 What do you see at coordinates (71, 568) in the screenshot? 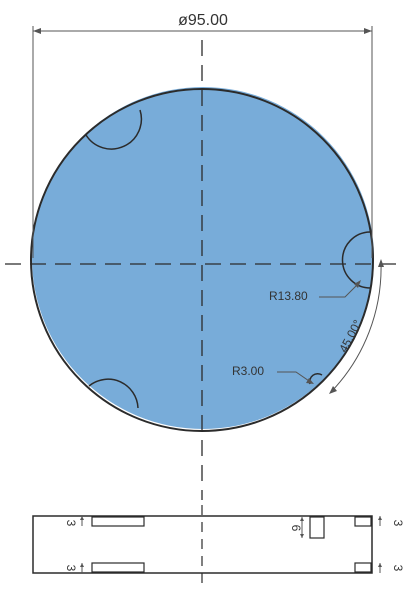
I see `dim-left-bottom-label: 3` at bounding box center [71, 568].